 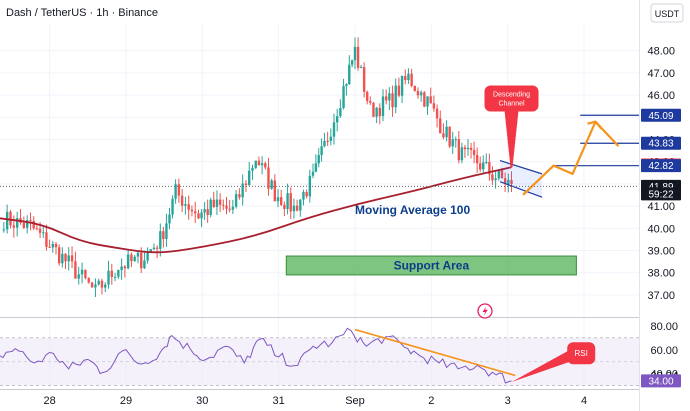 What do you see at coordinates (553, 362) in the screenshot?
I see `rsi-callout: RSI` at bounding box center [553, 362].